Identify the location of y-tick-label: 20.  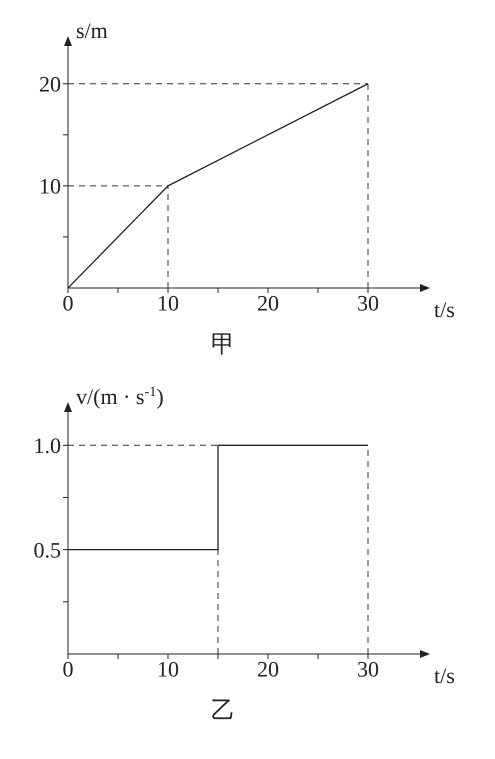
(50, 84).